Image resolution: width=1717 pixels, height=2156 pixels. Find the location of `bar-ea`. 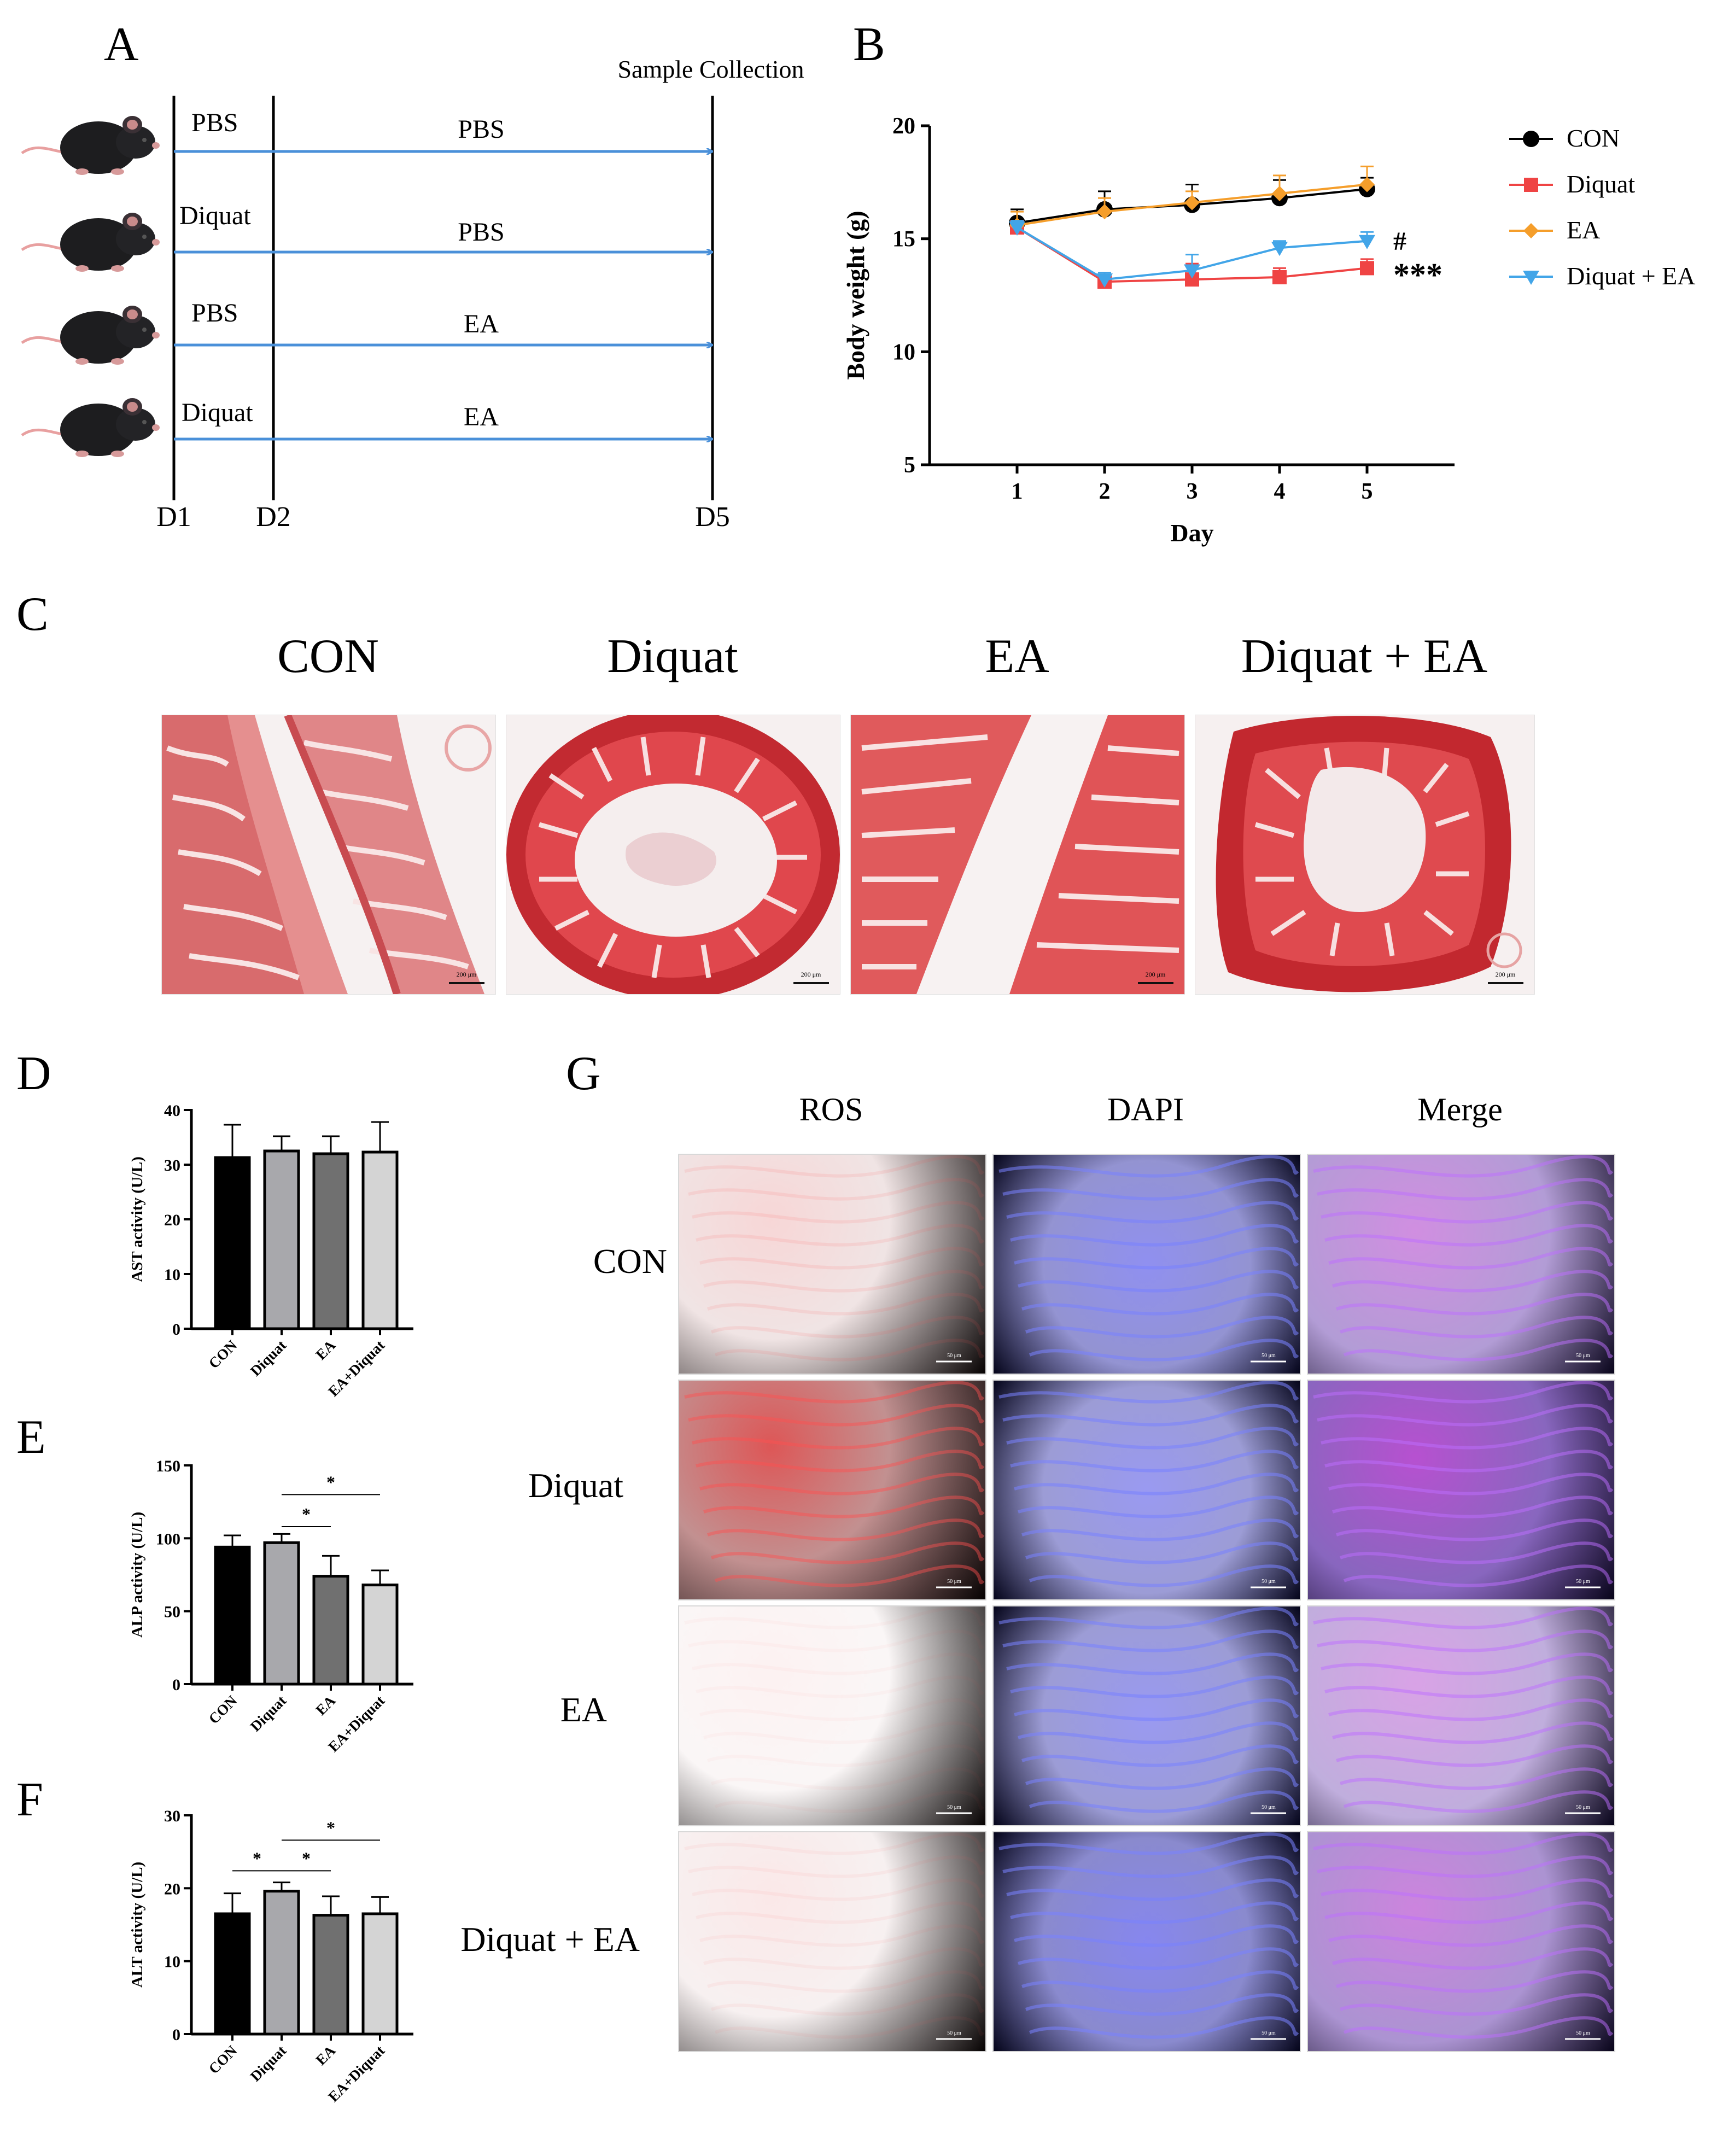

bar-ea is located at coordinates (330, 1241).